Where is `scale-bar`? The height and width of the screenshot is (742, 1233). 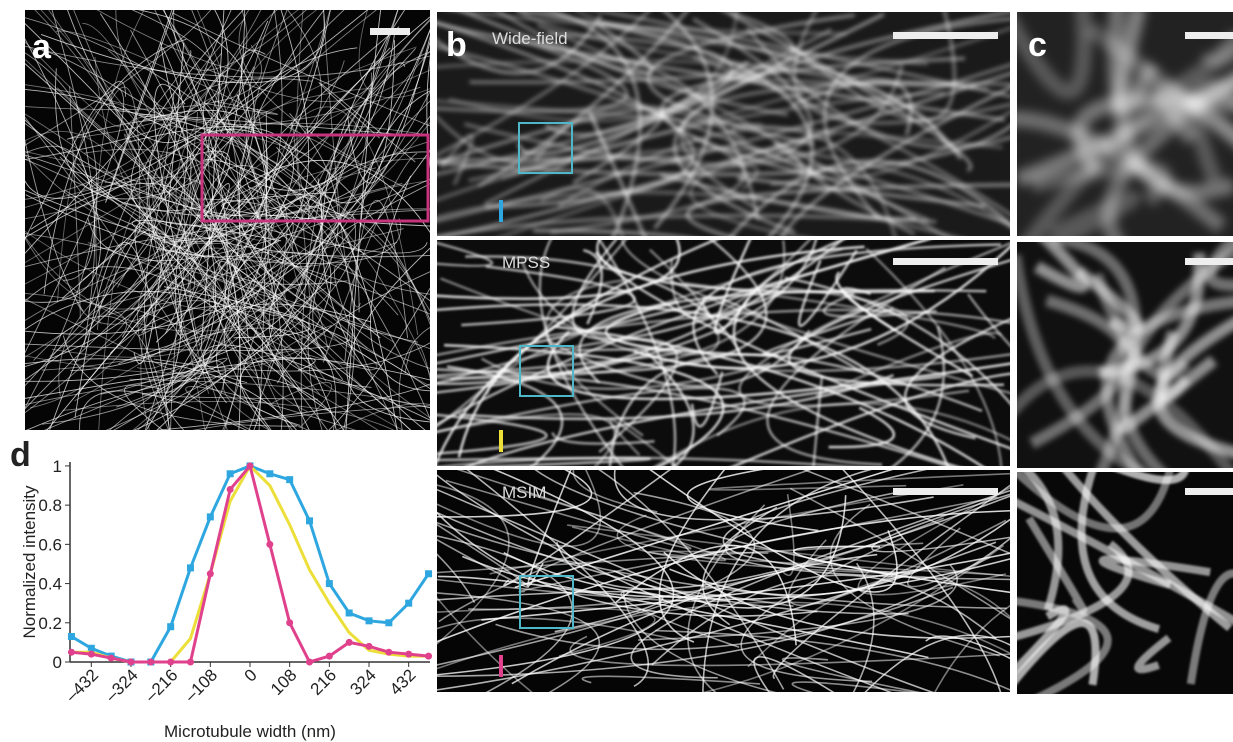
scale-bar is located at coordinates (945, 261).